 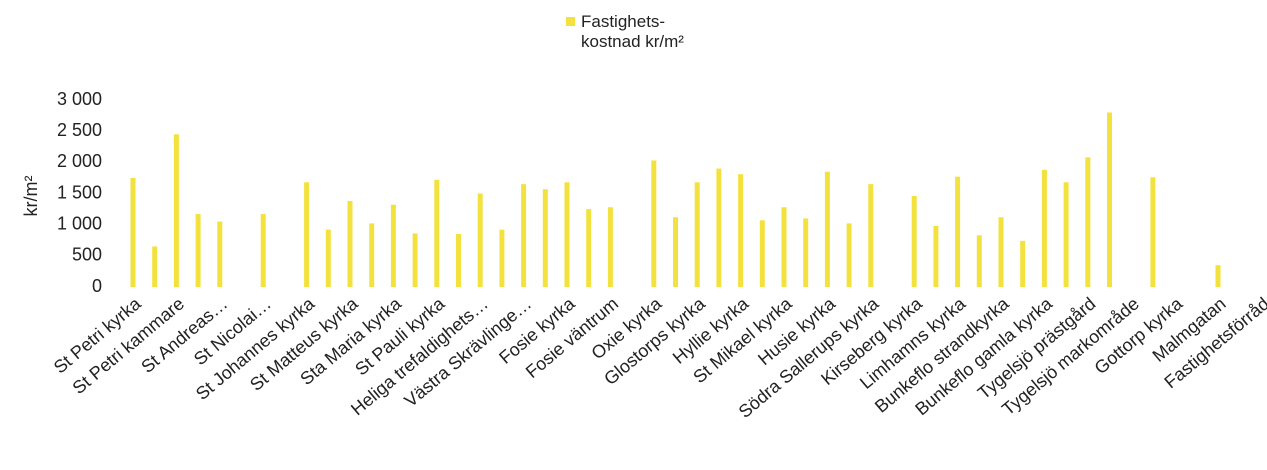 I want to click on y-tick-label: 2 500, so click(x=79, y=130).